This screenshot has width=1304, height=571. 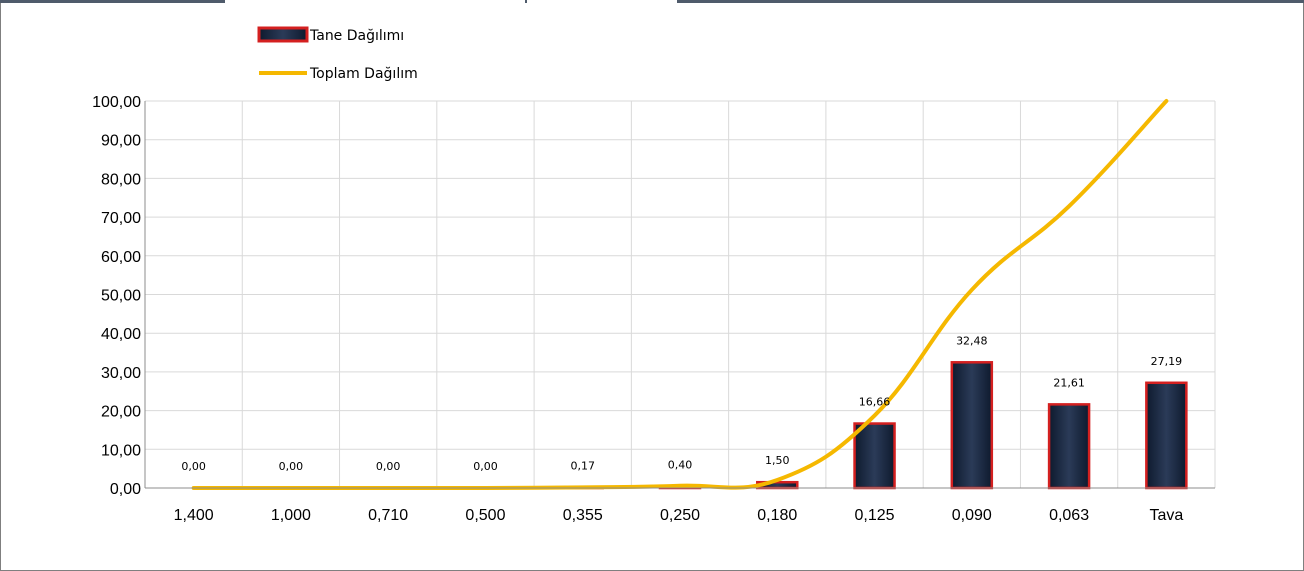 I want to click on x-tick-label: 1,400, so click(x=194, y=515).